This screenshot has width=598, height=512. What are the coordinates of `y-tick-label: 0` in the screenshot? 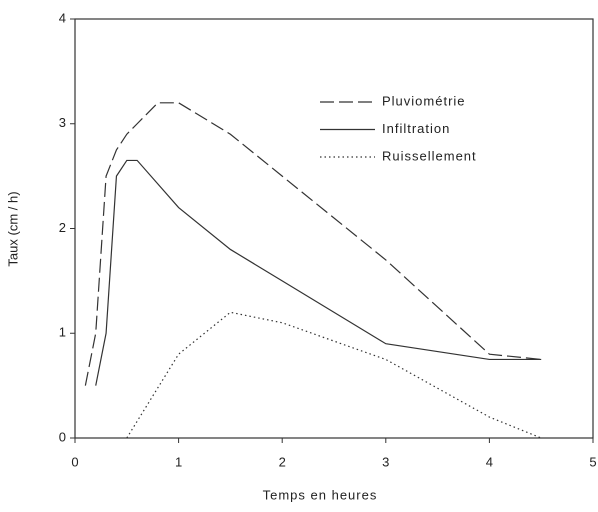 It's located at (62, 436).